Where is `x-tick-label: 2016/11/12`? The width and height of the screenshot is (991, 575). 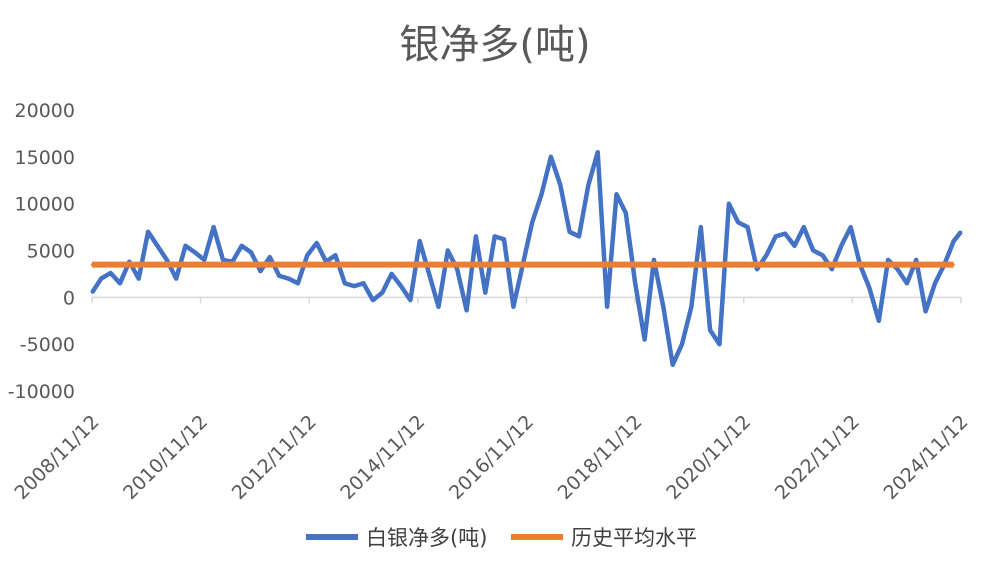
x-tick-label: 2016/11/12 is located at coordinates (491, 457).